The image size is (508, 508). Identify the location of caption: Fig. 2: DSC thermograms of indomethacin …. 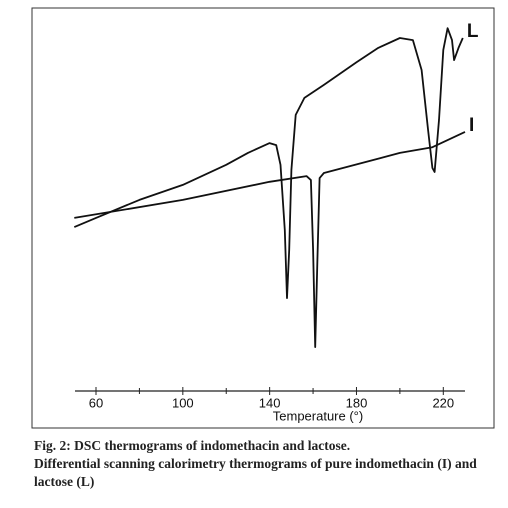
(267, 464).